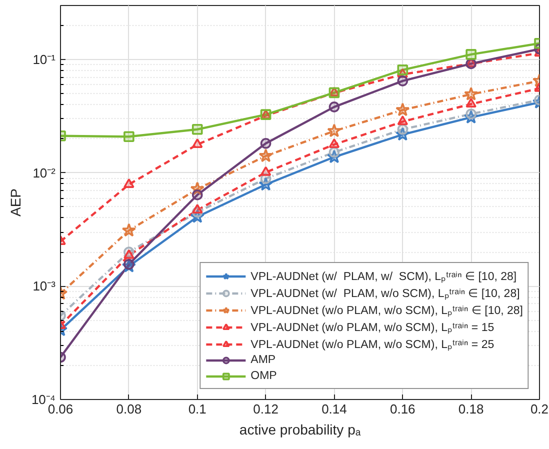 The image size is (549, 449). I want to click on y-tick-label: 10⁻³, so click(44, 286).